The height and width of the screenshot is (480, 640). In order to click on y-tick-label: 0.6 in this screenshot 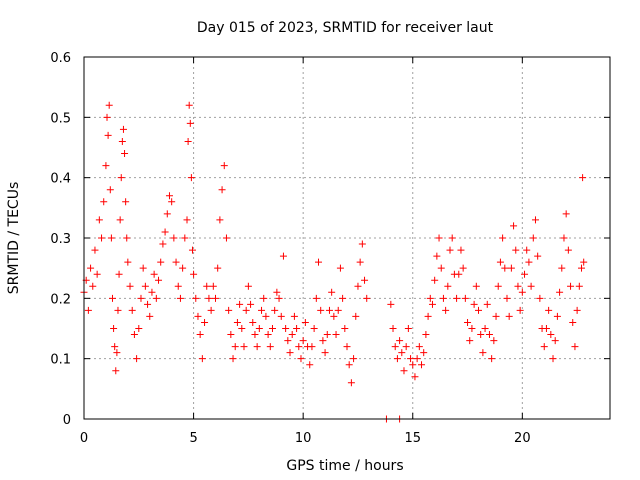, I will do `click(60, 58)`.